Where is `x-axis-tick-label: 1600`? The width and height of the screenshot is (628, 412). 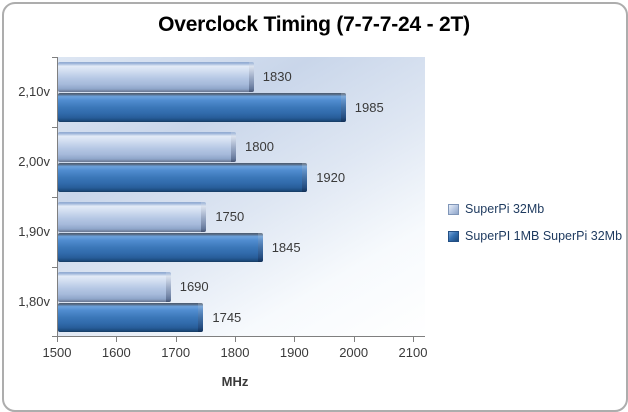 x-axis-tick-label: 1600 is located at coordinates (116, 352).